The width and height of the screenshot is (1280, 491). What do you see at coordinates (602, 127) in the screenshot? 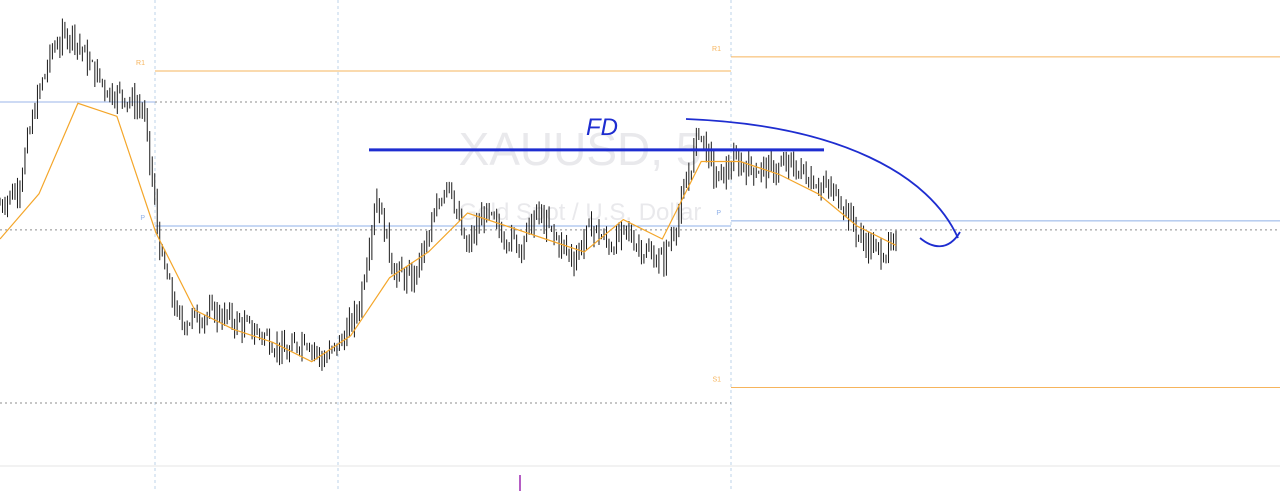
I see `annotation-text: FD` at bounding box center [602, 127].